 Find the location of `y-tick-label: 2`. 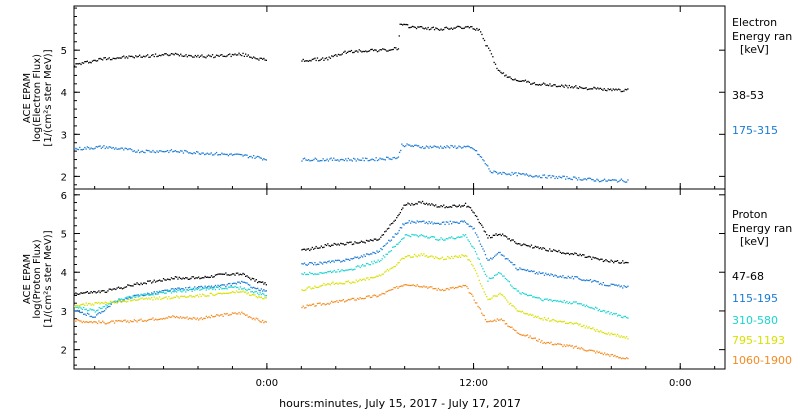

y-tick-label: 2 is located at coordinates (64, 177).